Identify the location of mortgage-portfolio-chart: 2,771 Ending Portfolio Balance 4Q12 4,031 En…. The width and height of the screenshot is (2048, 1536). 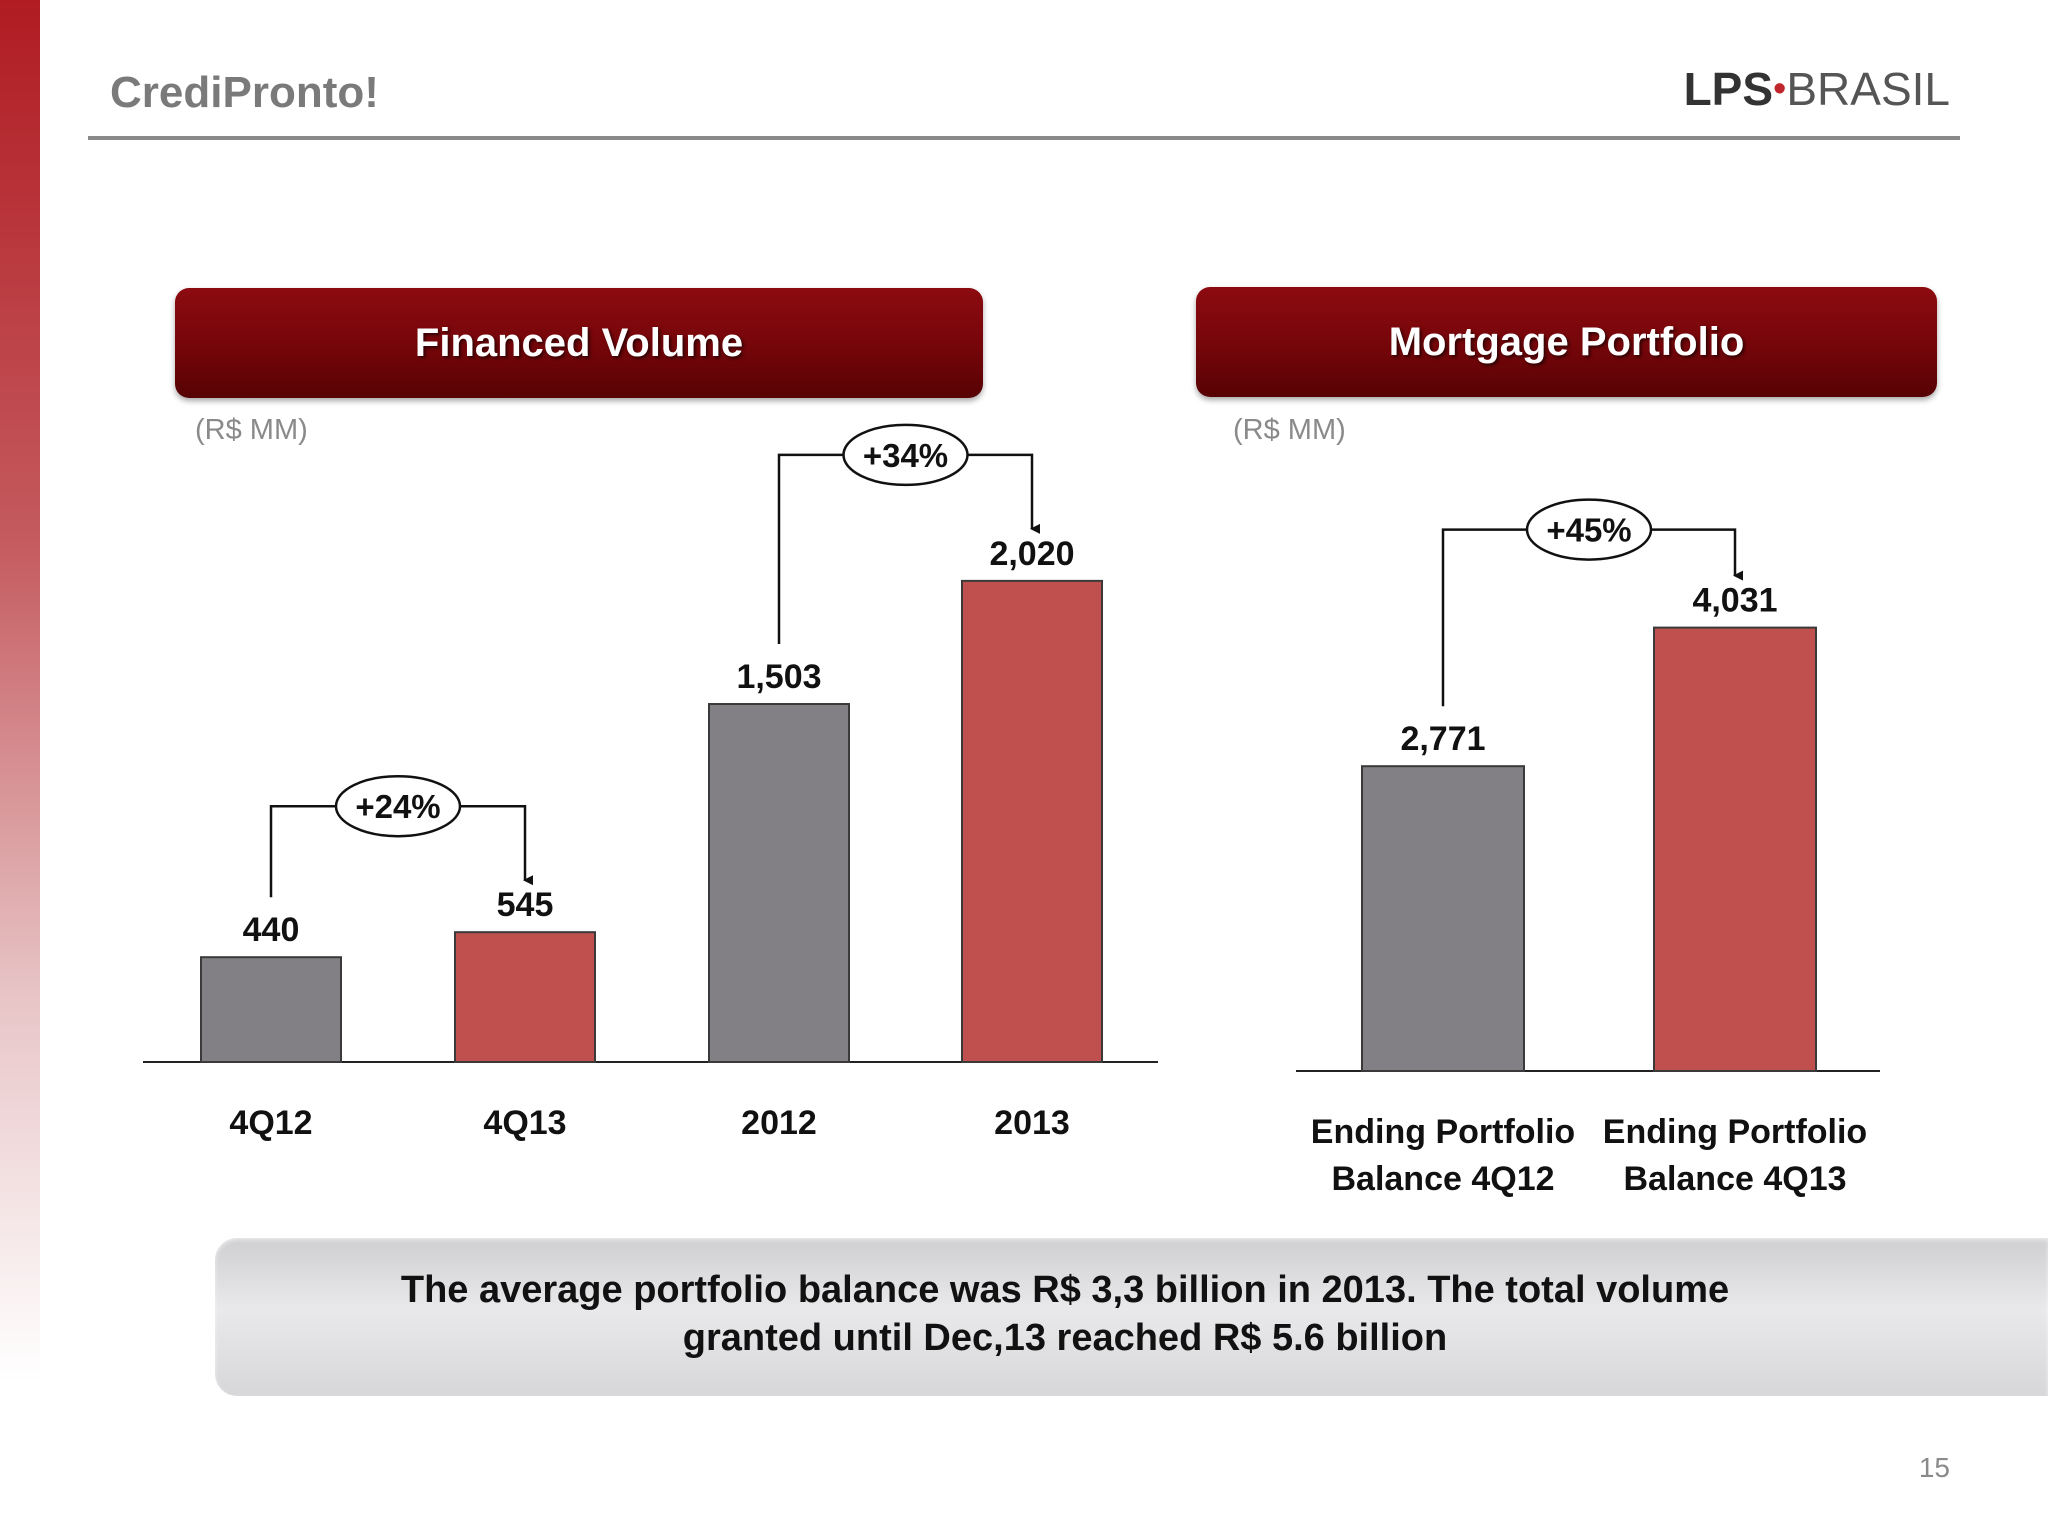
(1588, 848).